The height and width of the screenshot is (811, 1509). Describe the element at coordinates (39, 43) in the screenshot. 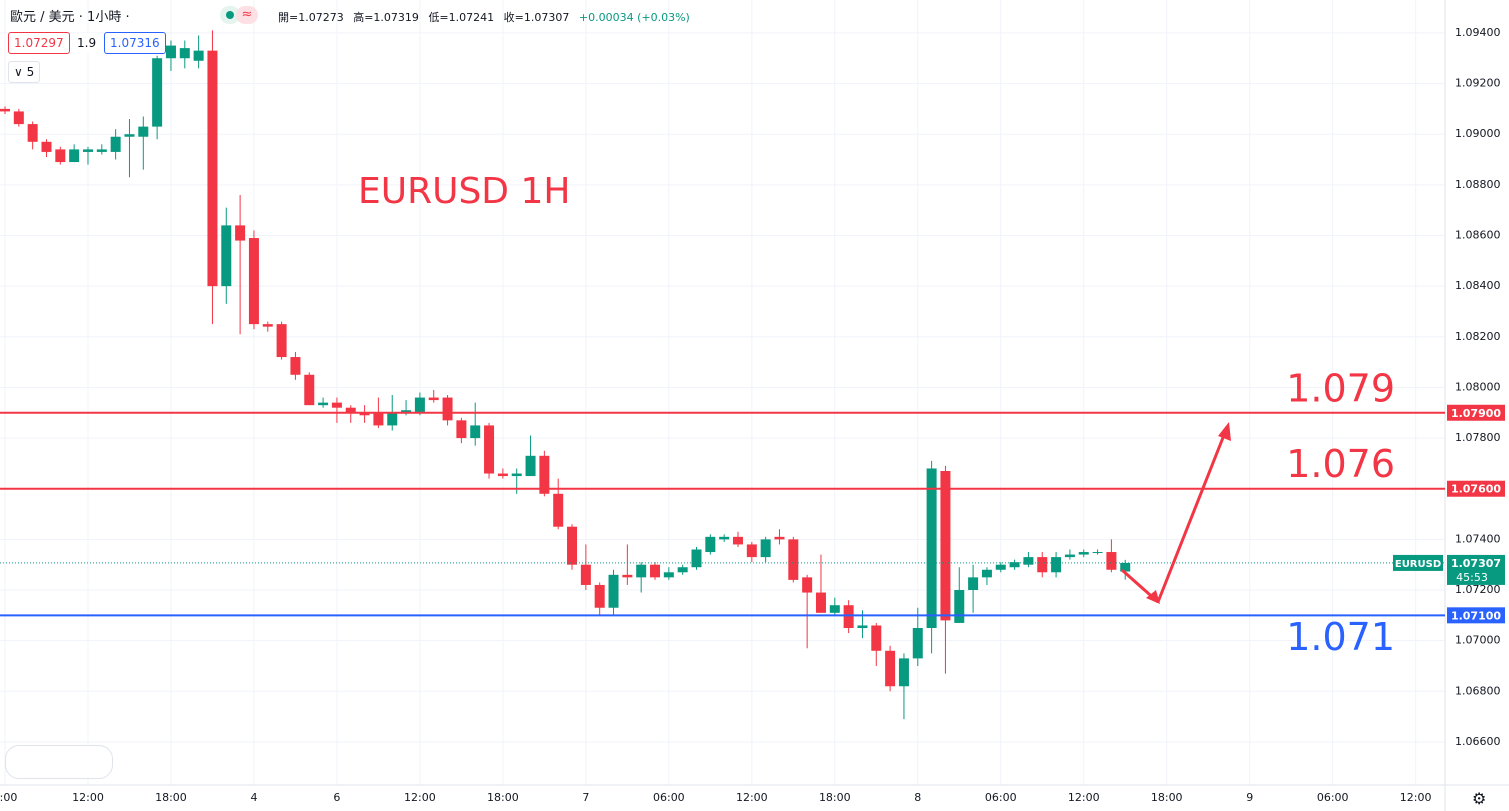

I see `sell-button: 1.07297` at that location.